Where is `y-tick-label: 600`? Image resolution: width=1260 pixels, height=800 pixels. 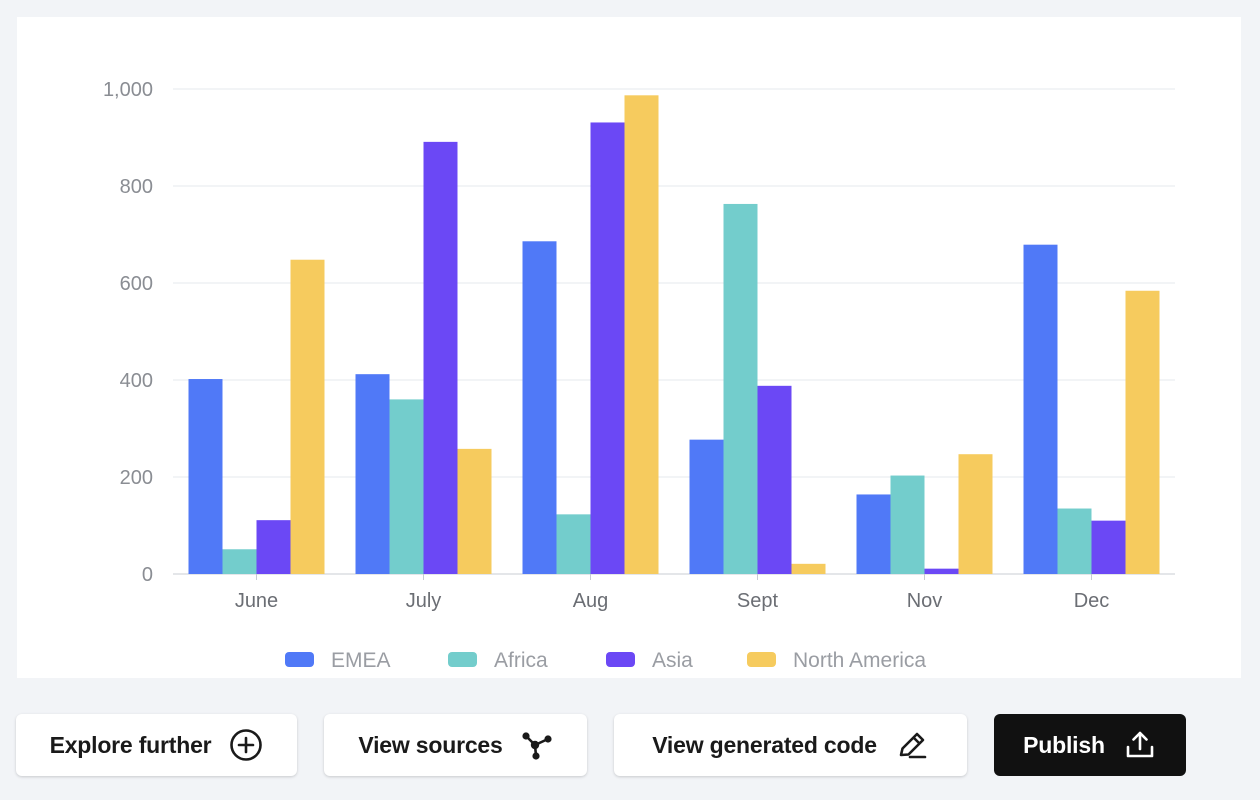
y-tick-label: 600 is located at coordinates (136, 284).